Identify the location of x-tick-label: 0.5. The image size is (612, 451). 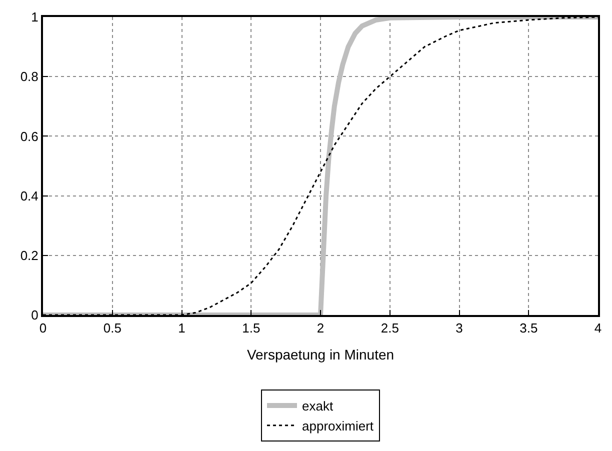
(112, 328).